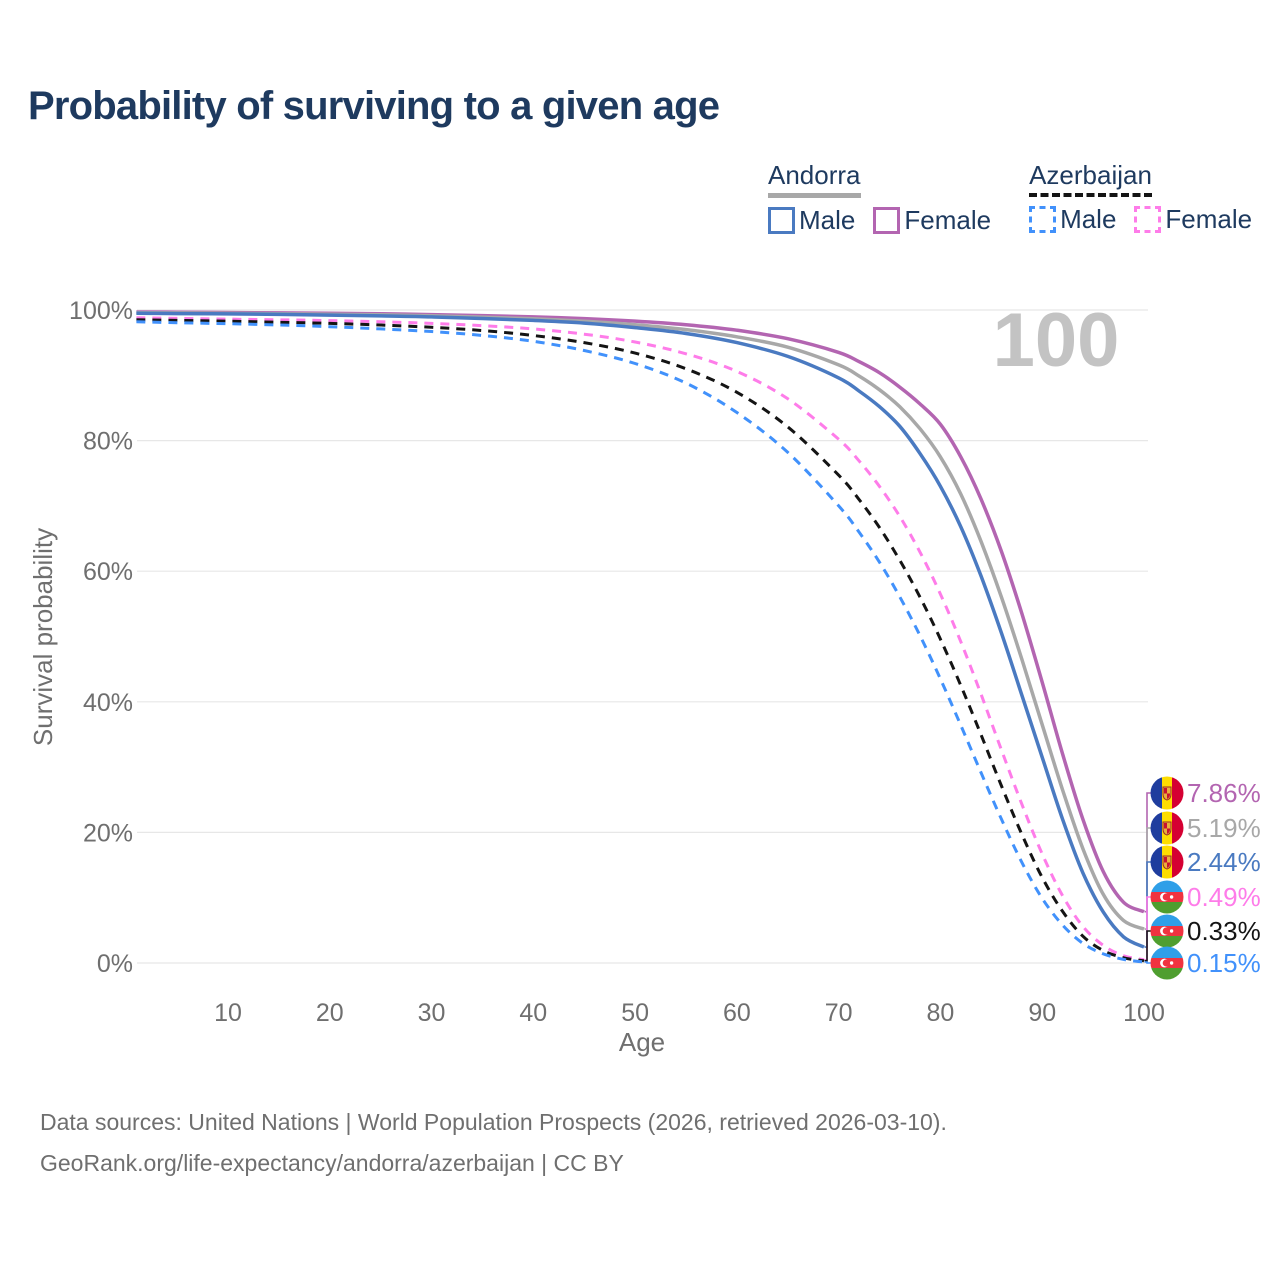  What do you see at coordinates (228, 1013) in the screenshot?
I see `x-axis-tick-label: 10` at bounding box center [228, 1013].